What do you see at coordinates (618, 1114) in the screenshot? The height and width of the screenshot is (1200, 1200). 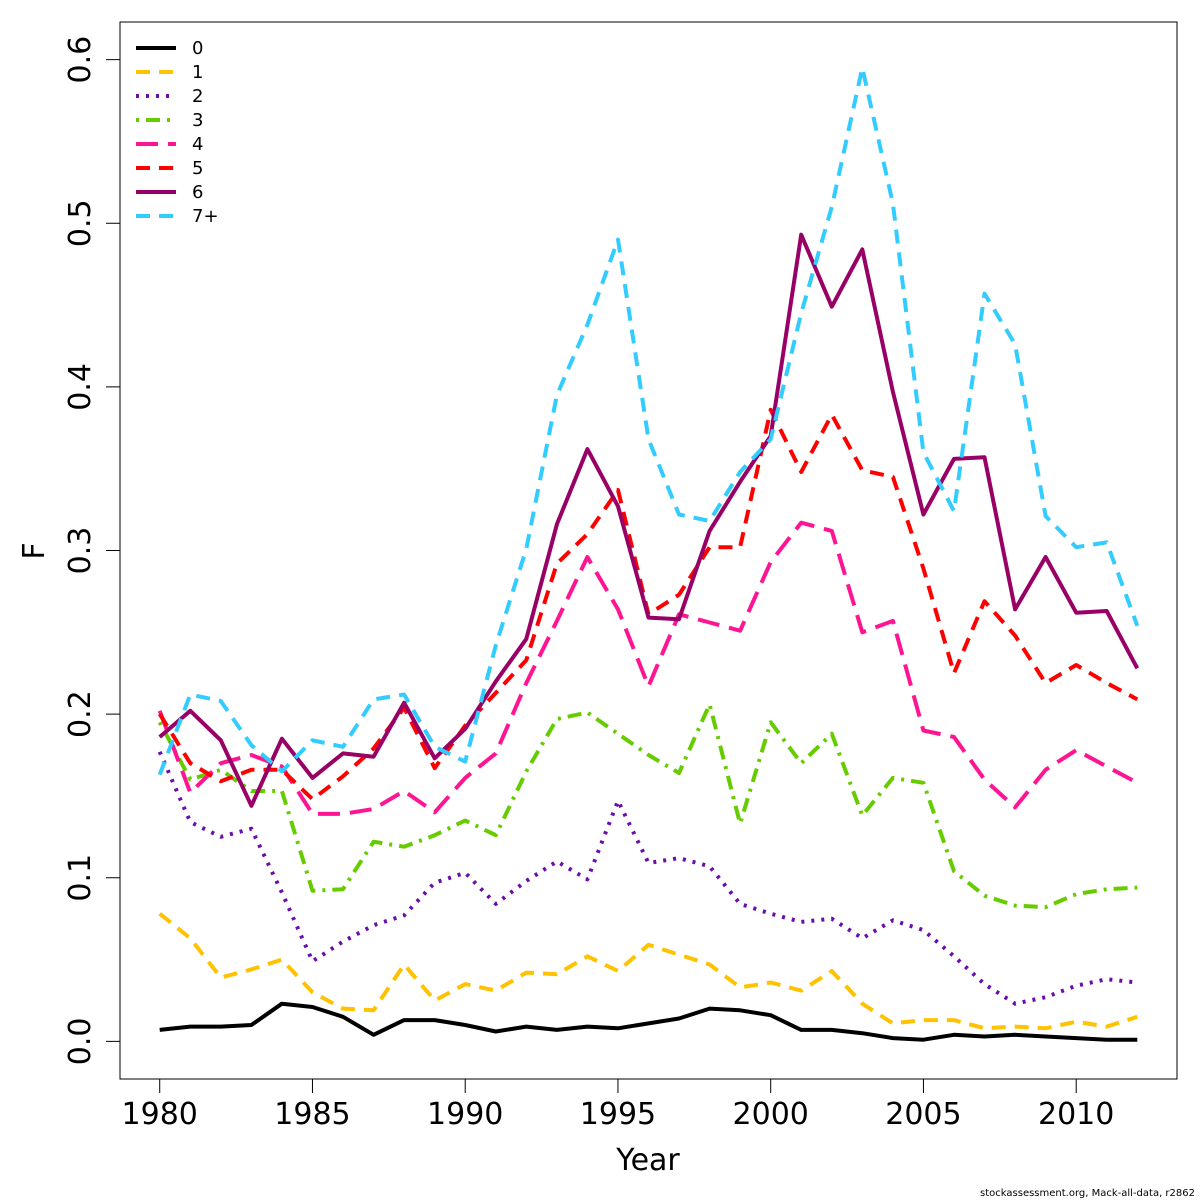 I see `x-tick-label-1995: 1995` at bounding box center [618, 1114].